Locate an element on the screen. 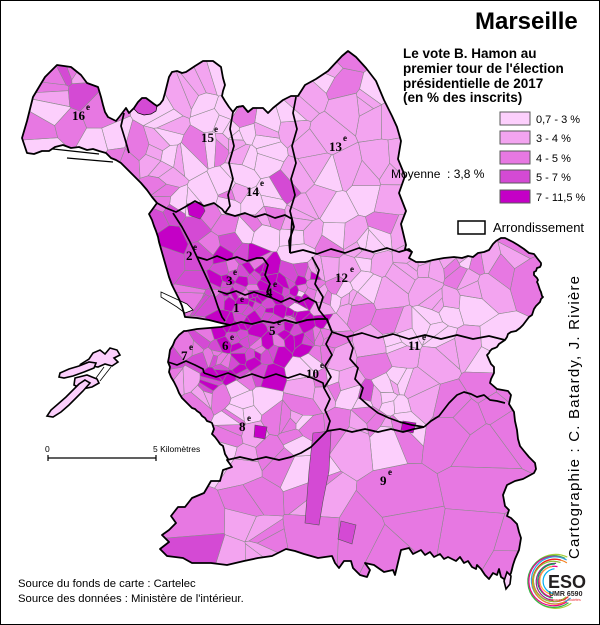 The image size is (600, 625). svg-text: 8 is located at coordinates (242, 426).